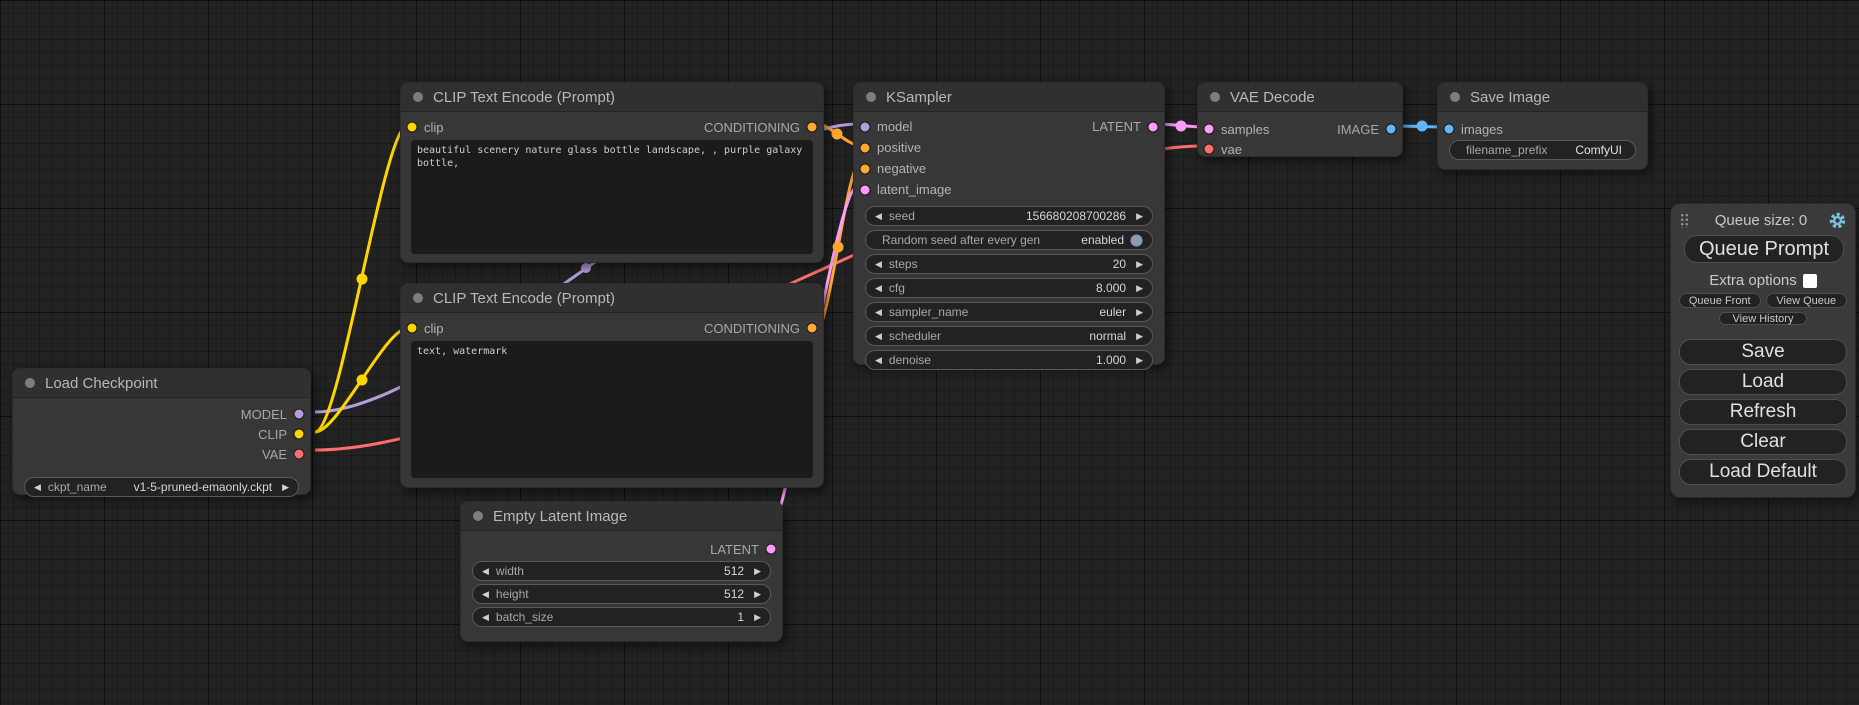  I want to click on clip-output-slot, so click(299, 434).